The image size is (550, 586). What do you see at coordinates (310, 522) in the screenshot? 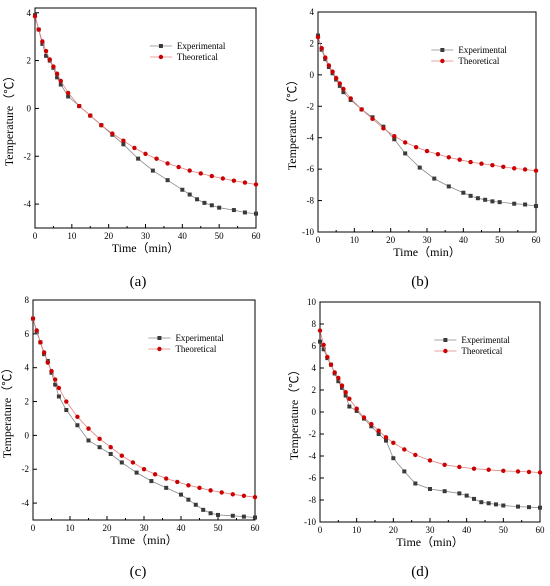
I see `y-tick-label: -10` at bounding box center [310, 522].